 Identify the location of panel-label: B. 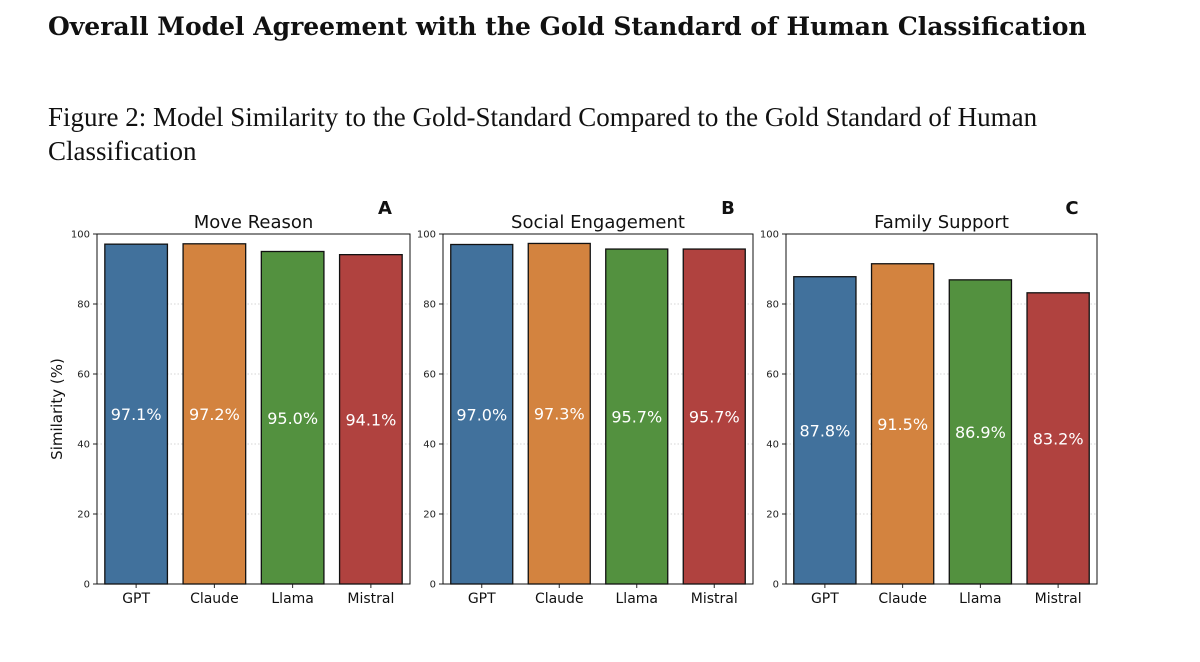
(728, 208).